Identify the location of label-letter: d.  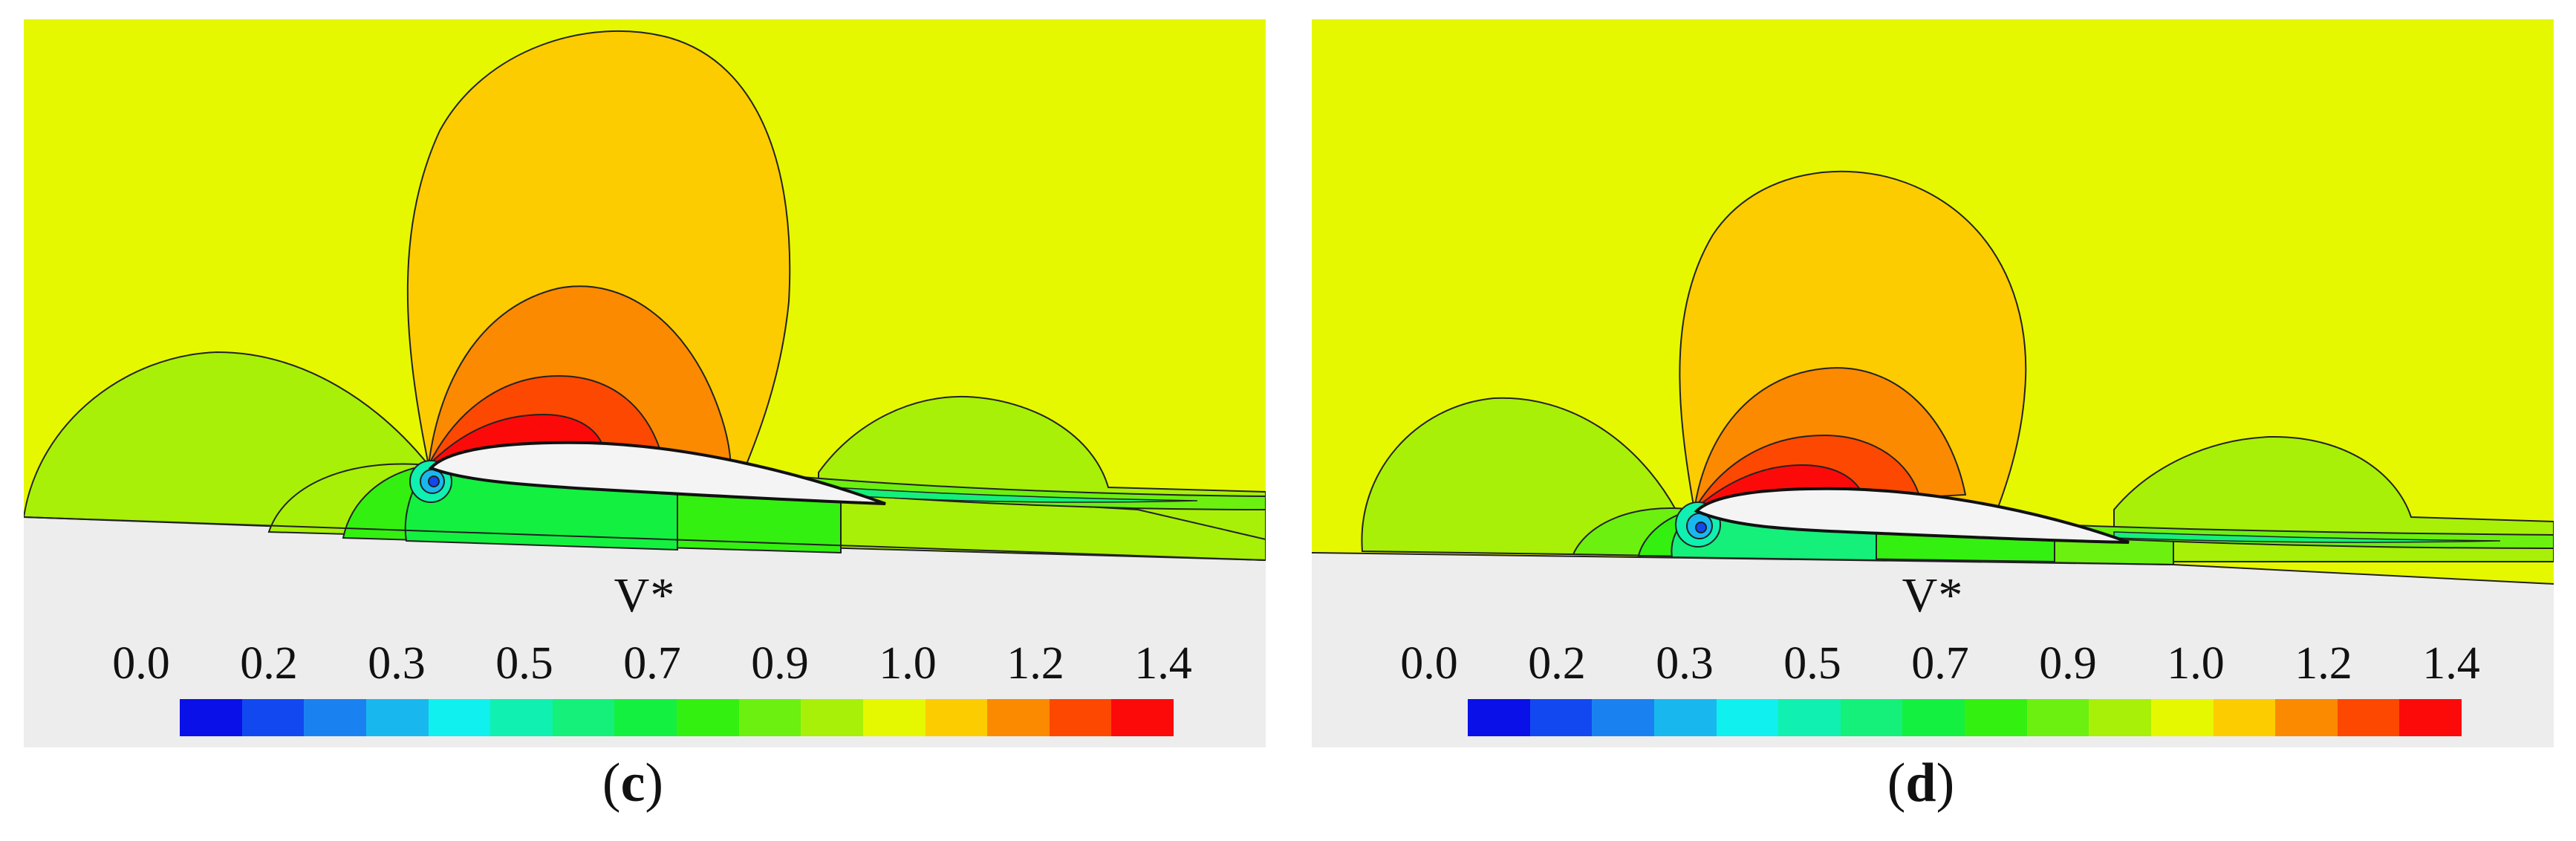
(1921, 783).